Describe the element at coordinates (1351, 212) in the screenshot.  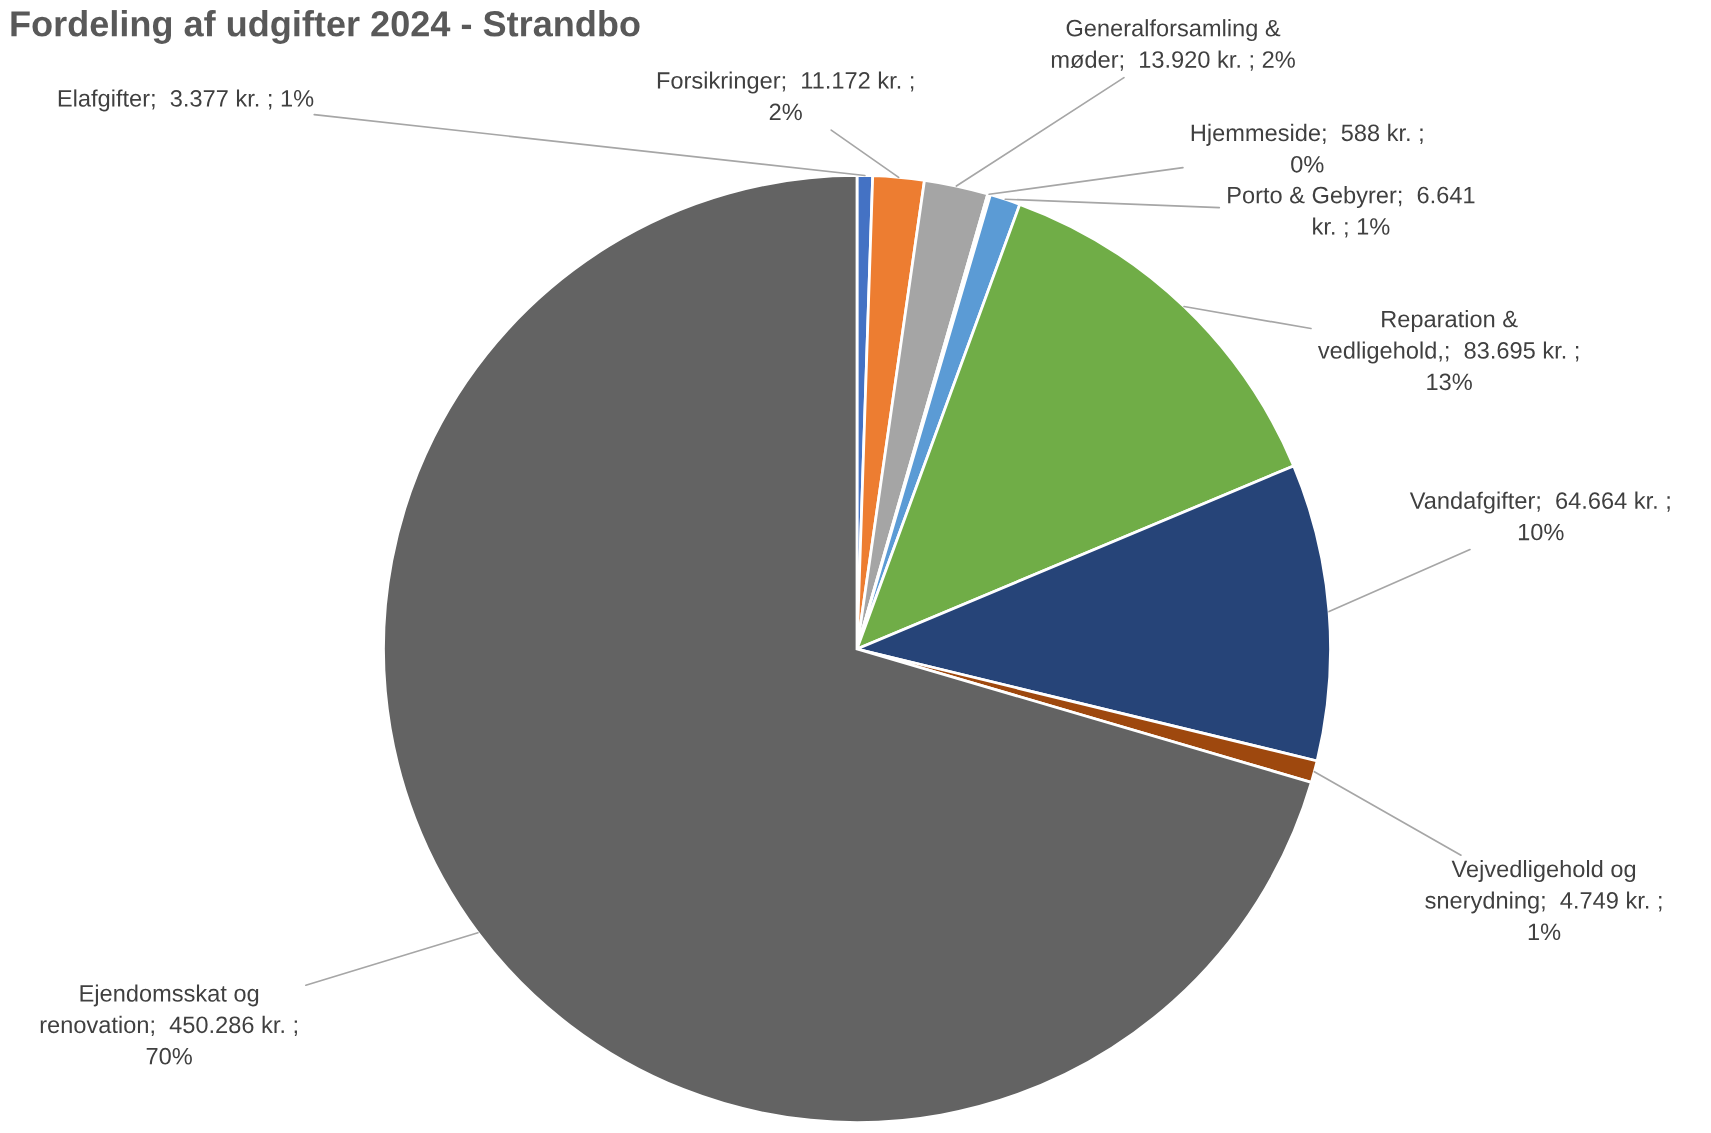
I see `slice-label: Porto & Gebyrer; 6.641 kr. ; 1%` at that location.